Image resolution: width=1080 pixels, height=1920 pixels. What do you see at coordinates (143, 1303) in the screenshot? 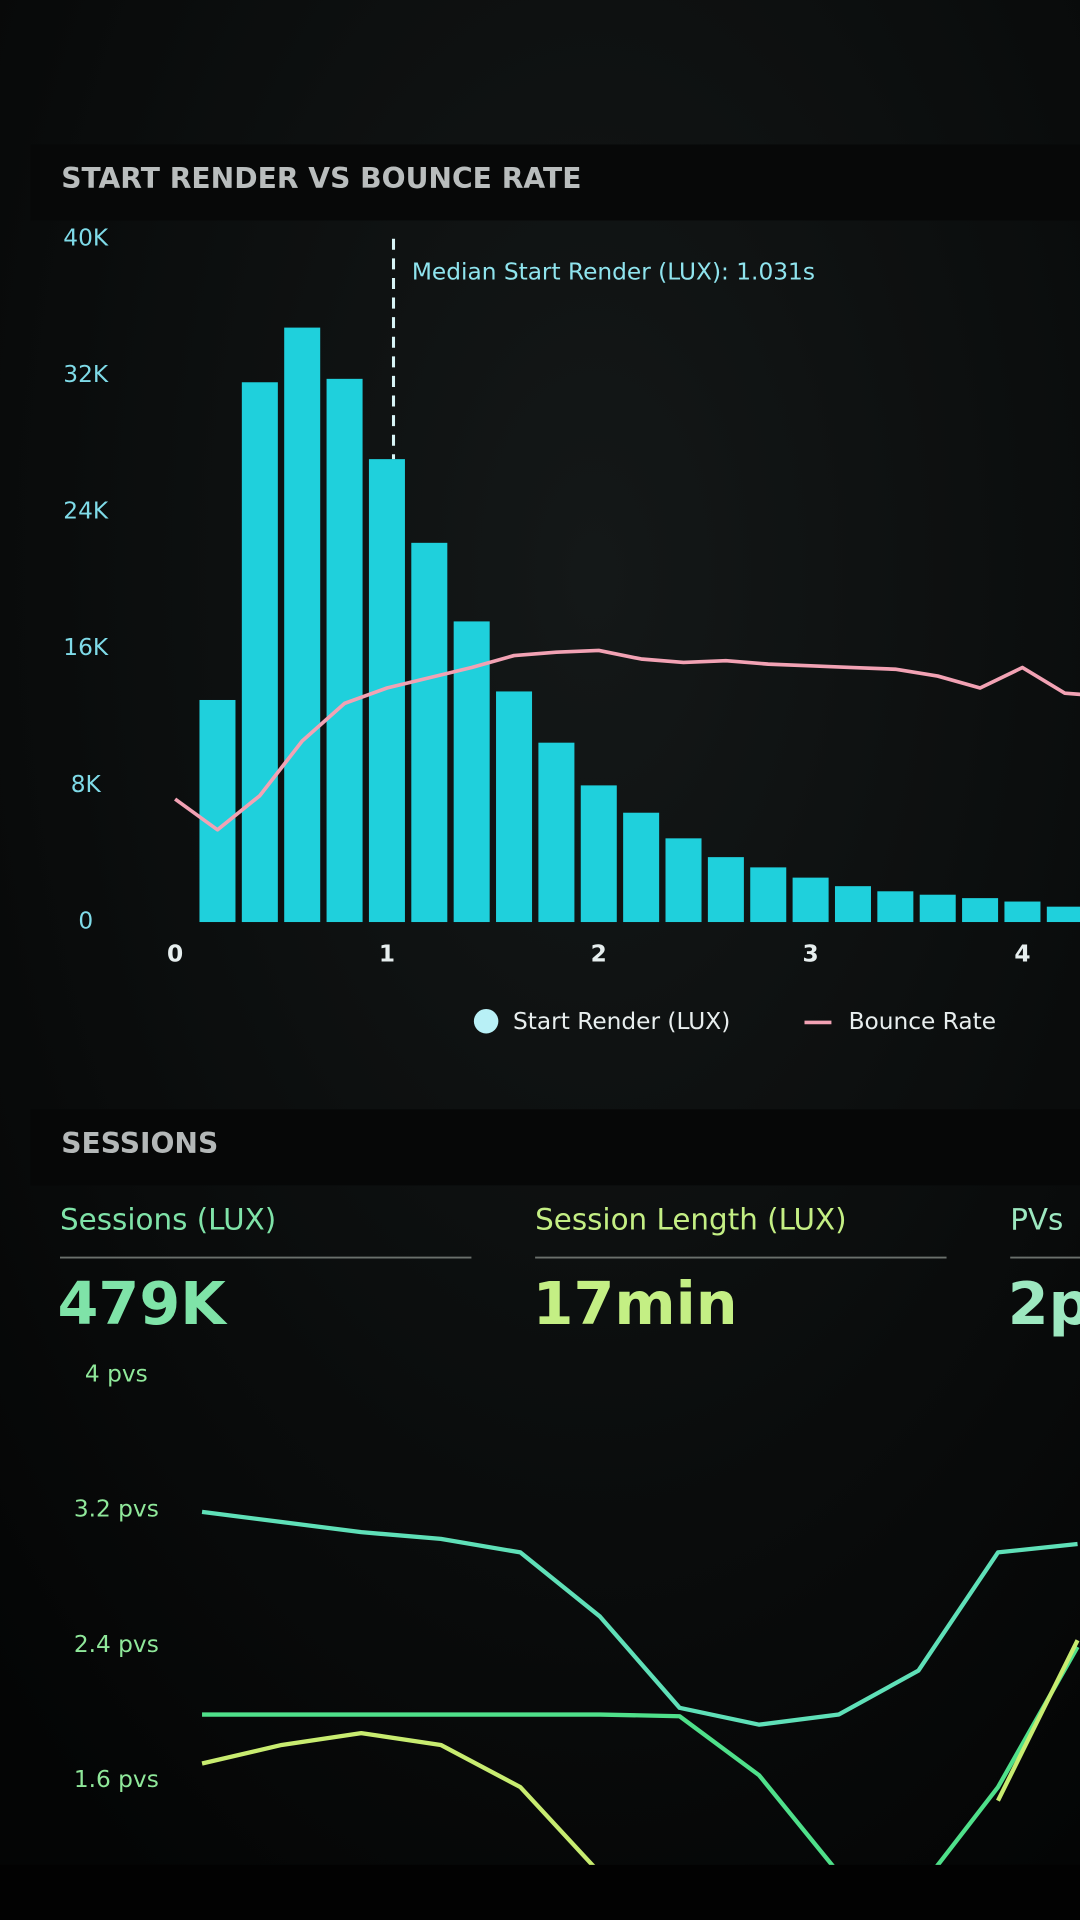
I see `metric-value: 479K` at bounding box center [143, 1303].